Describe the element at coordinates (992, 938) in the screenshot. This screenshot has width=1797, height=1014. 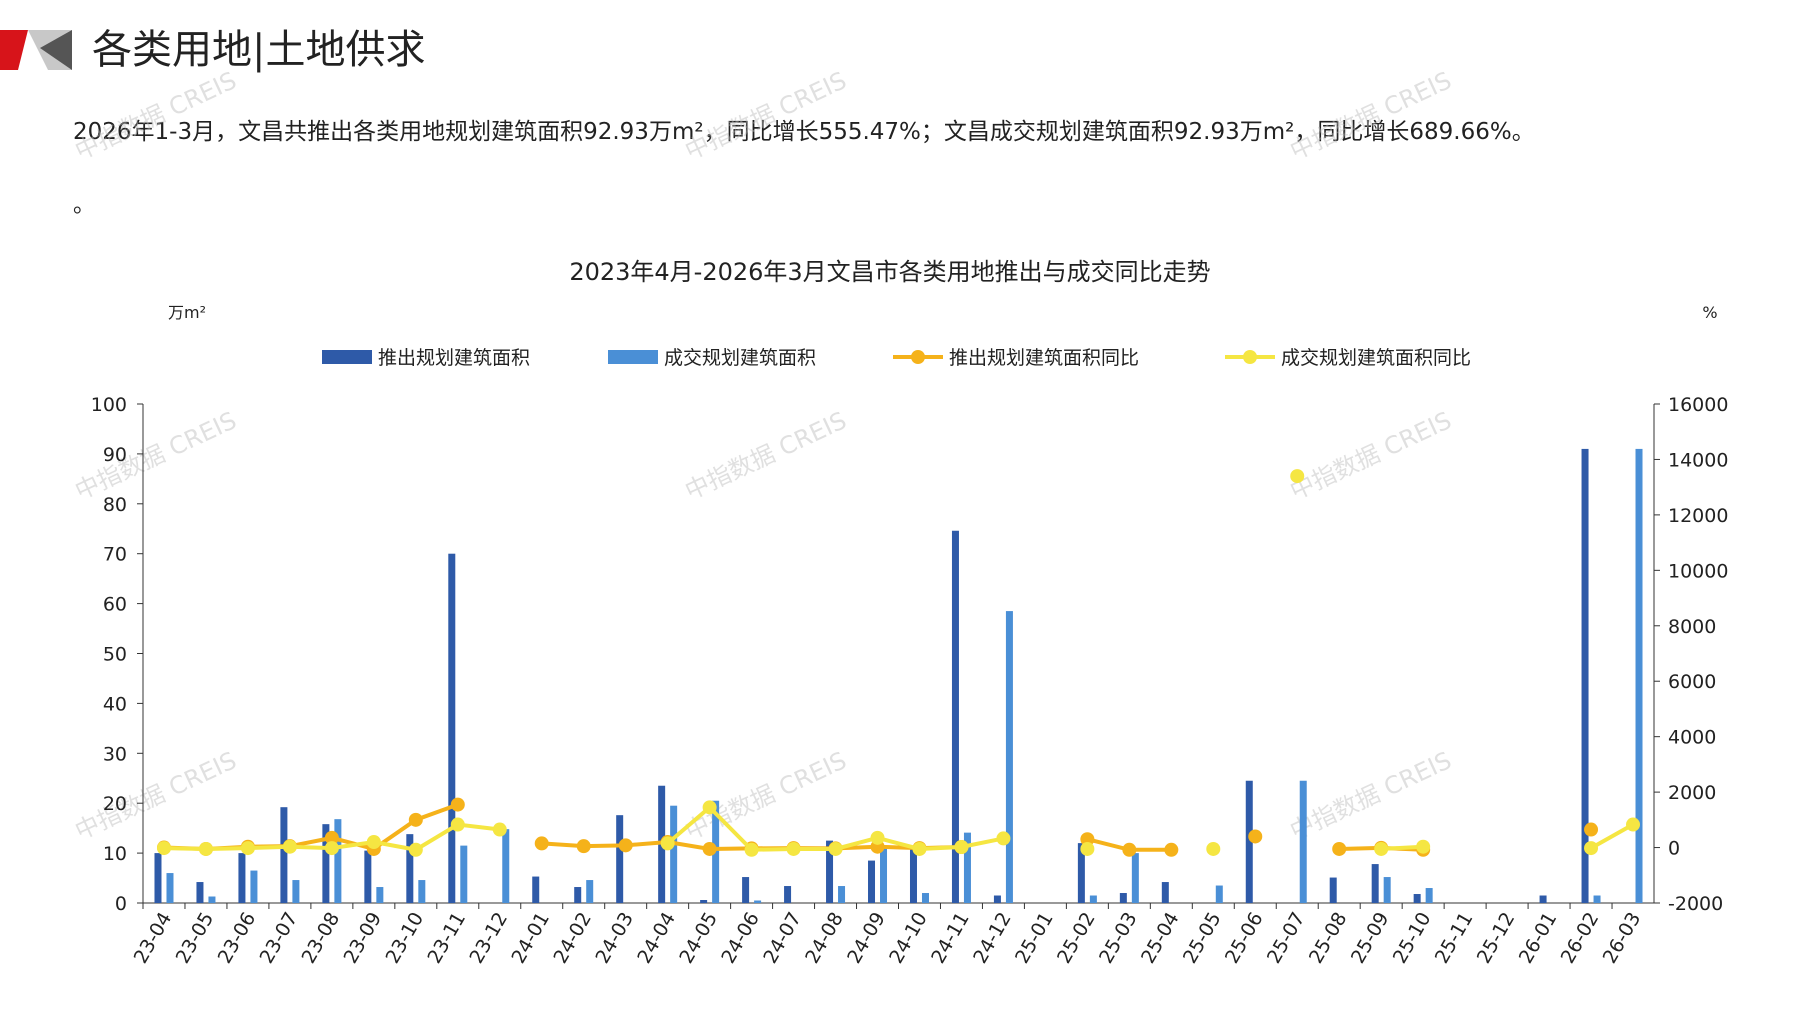
I see `x-tick-label: 24-12` at that location.